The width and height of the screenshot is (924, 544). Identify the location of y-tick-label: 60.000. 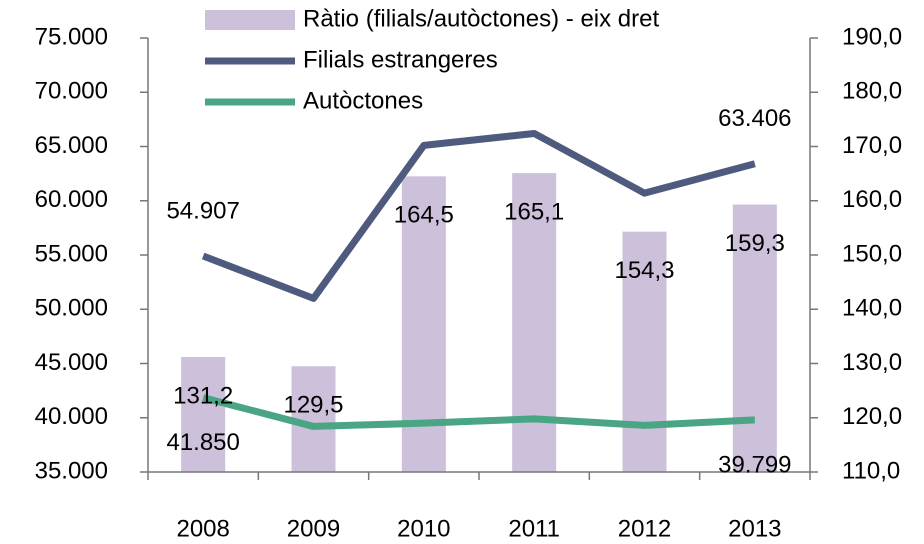
(71, 199).